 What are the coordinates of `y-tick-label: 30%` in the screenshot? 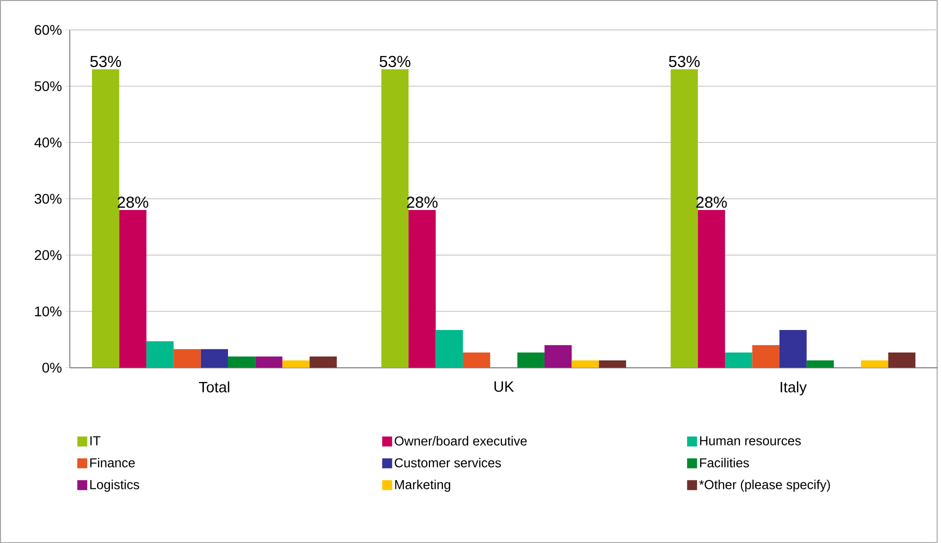 It's located at (48, 199).